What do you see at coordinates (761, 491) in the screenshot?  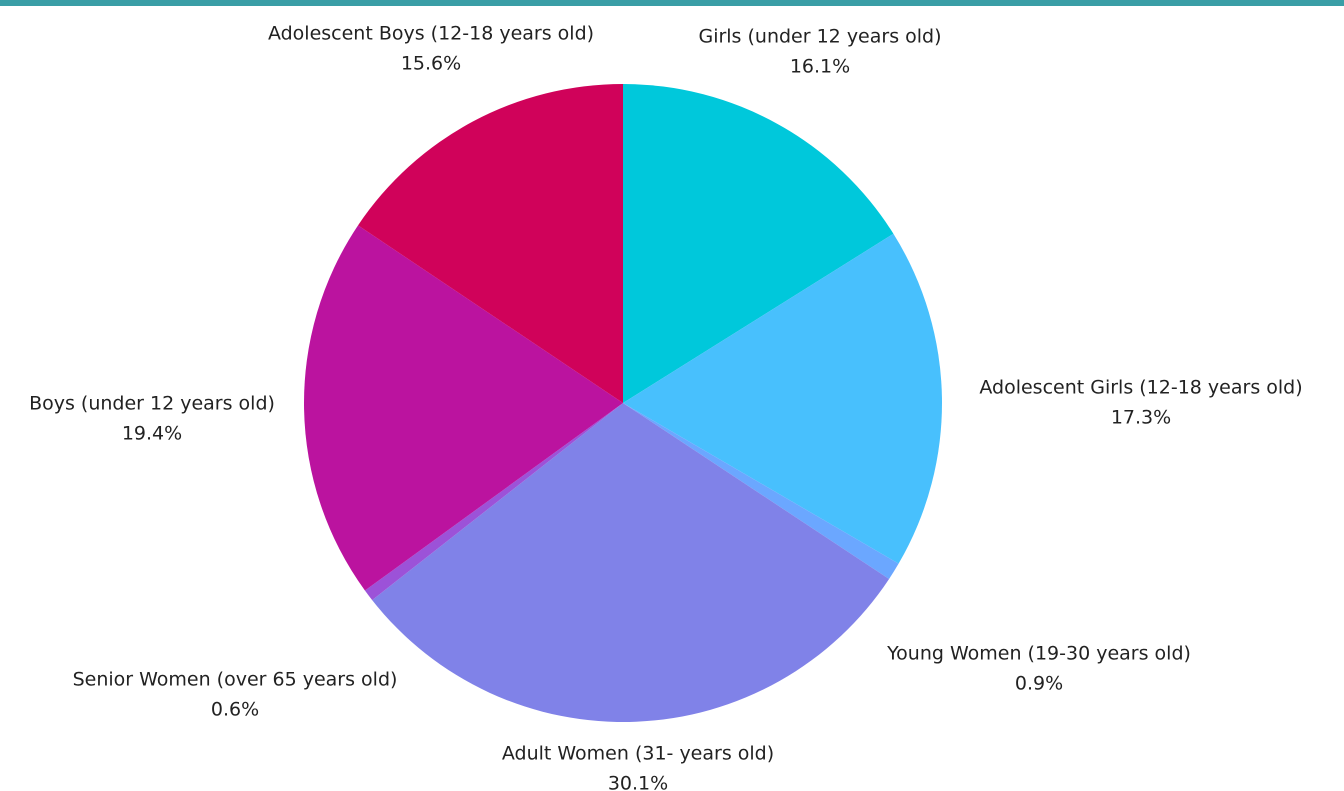 I see `pie-slice-young-women-19-30-years-old` at bounding box center [761, 491].